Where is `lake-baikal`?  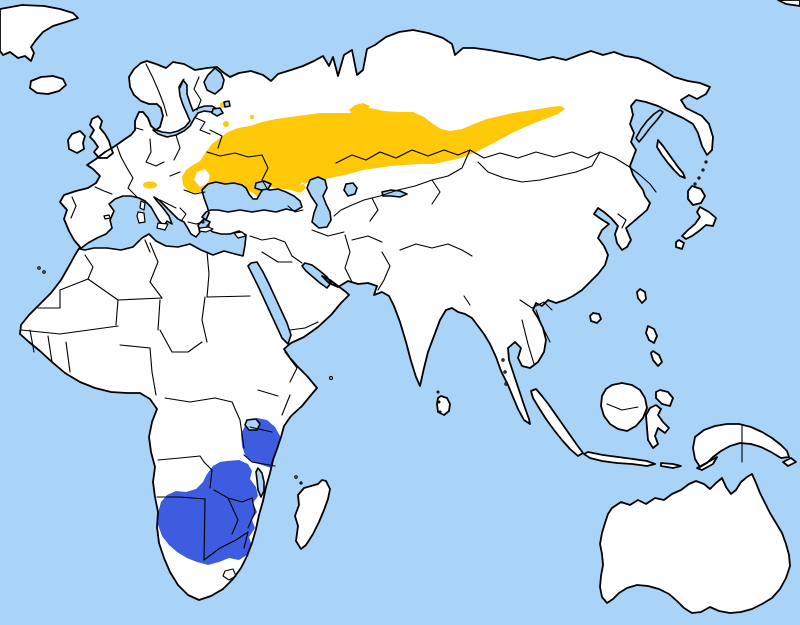 lake-baikal is located at coordinates (649, 126).